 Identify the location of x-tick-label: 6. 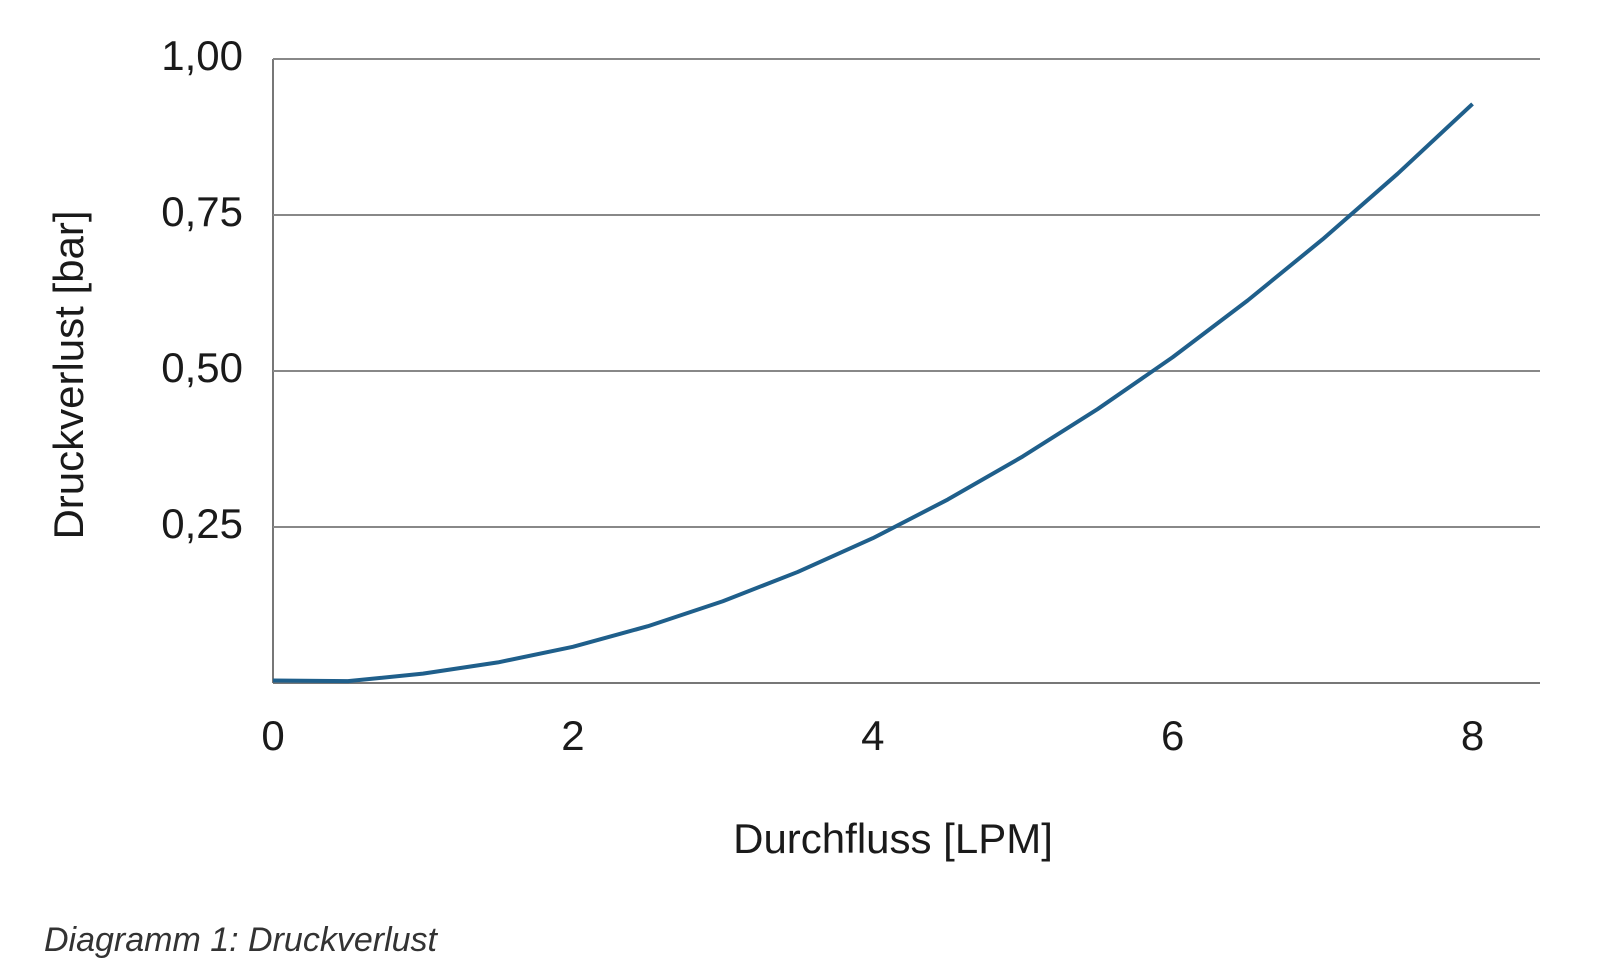
(1172, 735).